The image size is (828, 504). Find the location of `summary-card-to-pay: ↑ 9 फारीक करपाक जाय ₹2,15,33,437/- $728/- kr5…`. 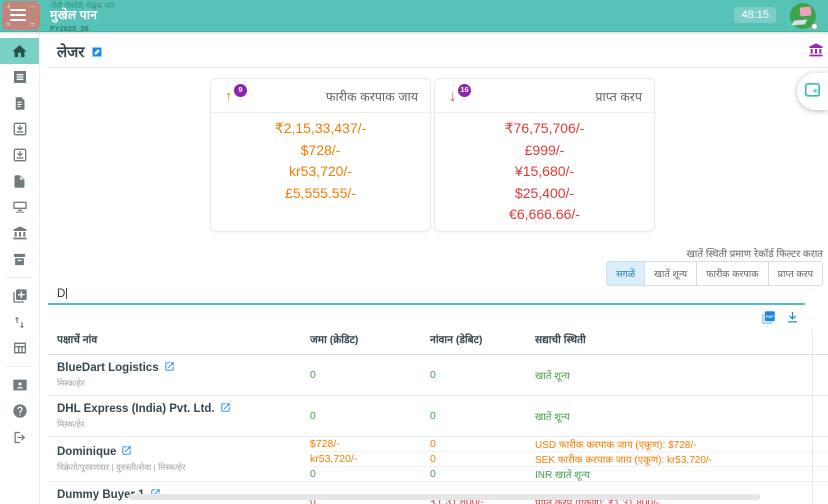

summary-card-to-pay: ↑ 9 फारीक करपाक जाय ₹2,15,33,437/- $728/- kr5… is located at coordinates (320, 155).